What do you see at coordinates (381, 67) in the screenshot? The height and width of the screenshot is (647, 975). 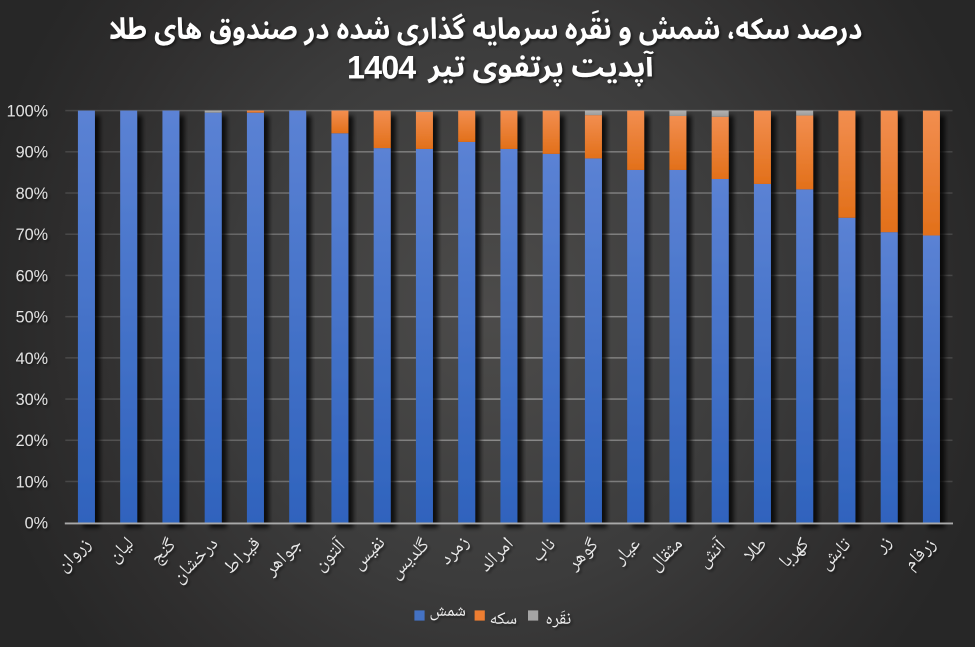 I see `svg-text: 1404` at bounding box center [381, 67].